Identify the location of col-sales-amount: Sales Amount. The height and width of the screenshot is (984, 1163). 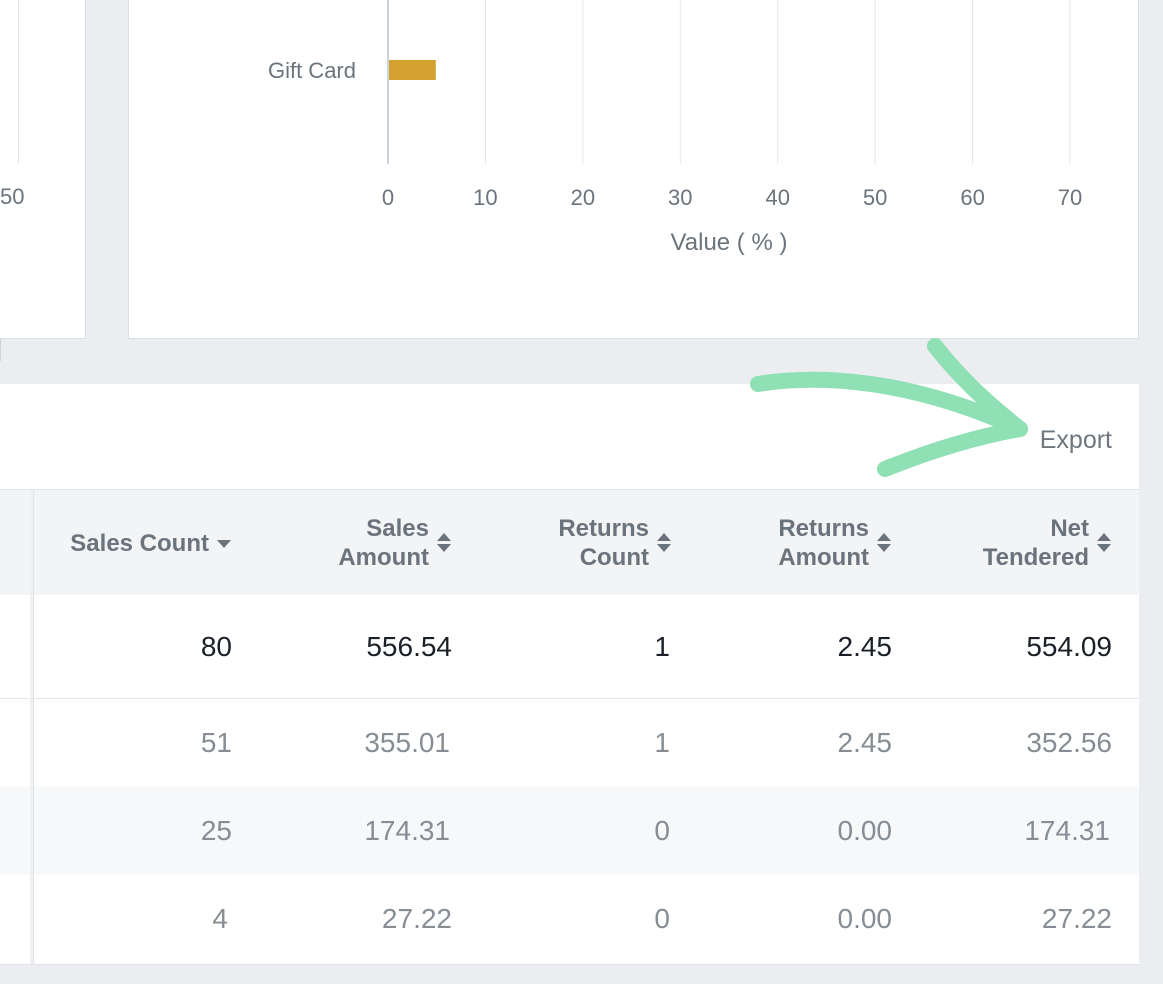
(351, 543).